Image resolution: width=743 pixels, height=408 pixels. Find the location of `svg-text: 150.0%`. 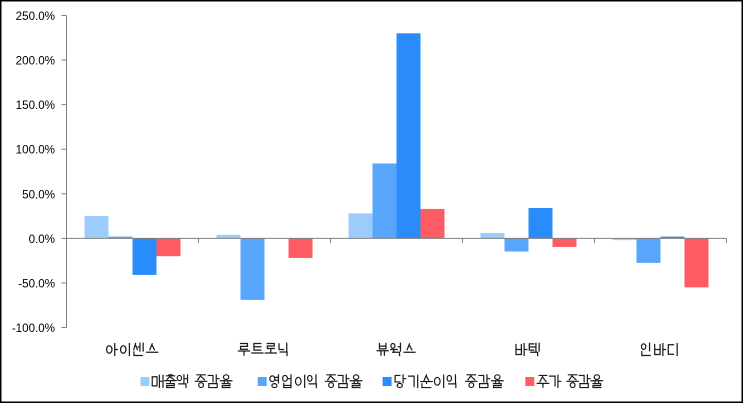

svg-text: 150.0% is located at coordinates (35, 105).